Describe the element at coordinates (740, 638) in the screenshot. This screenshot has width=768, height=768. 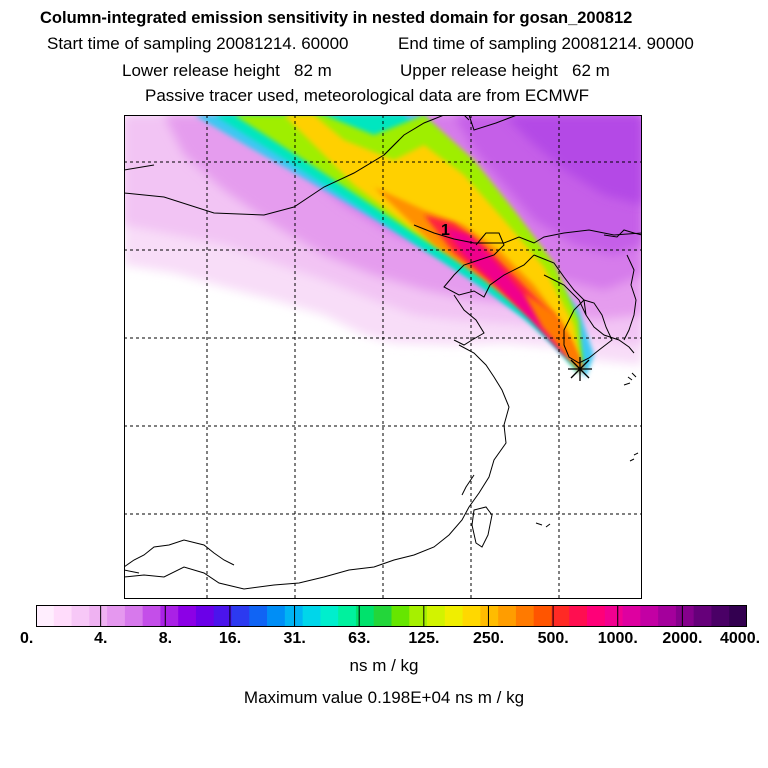
I see `colorbar-label: 4000.` at that location.